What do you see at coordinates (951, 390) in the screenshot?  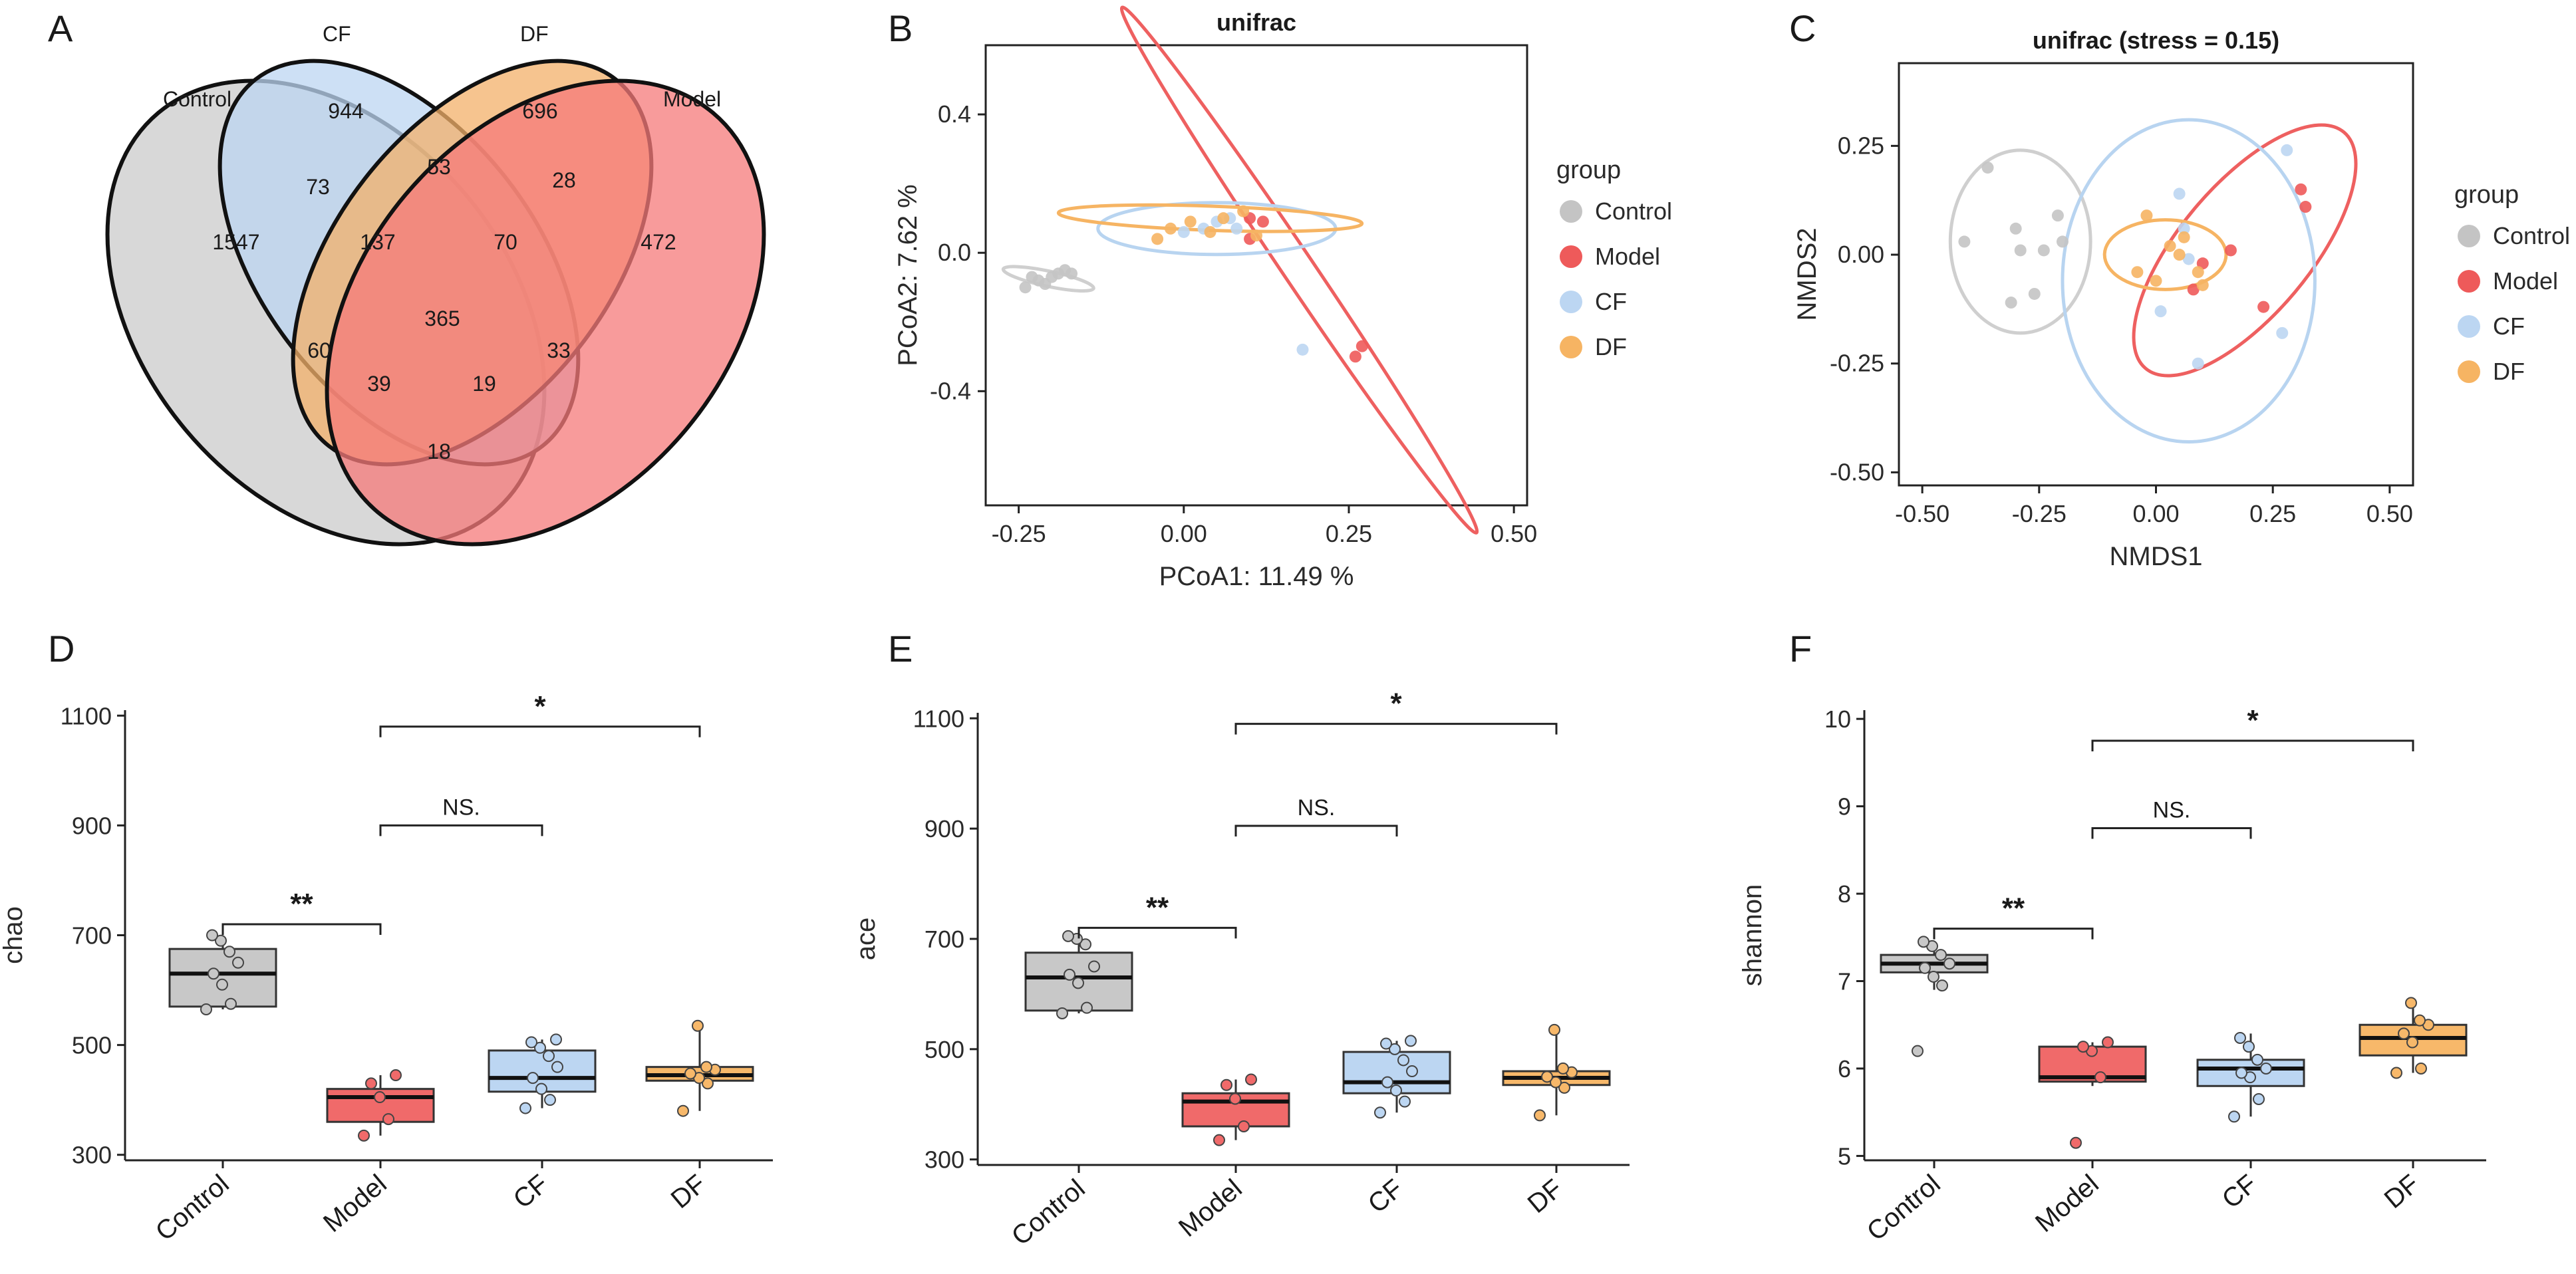 I see `y-tick-label: -0.4` at bounding box center [951, 390].